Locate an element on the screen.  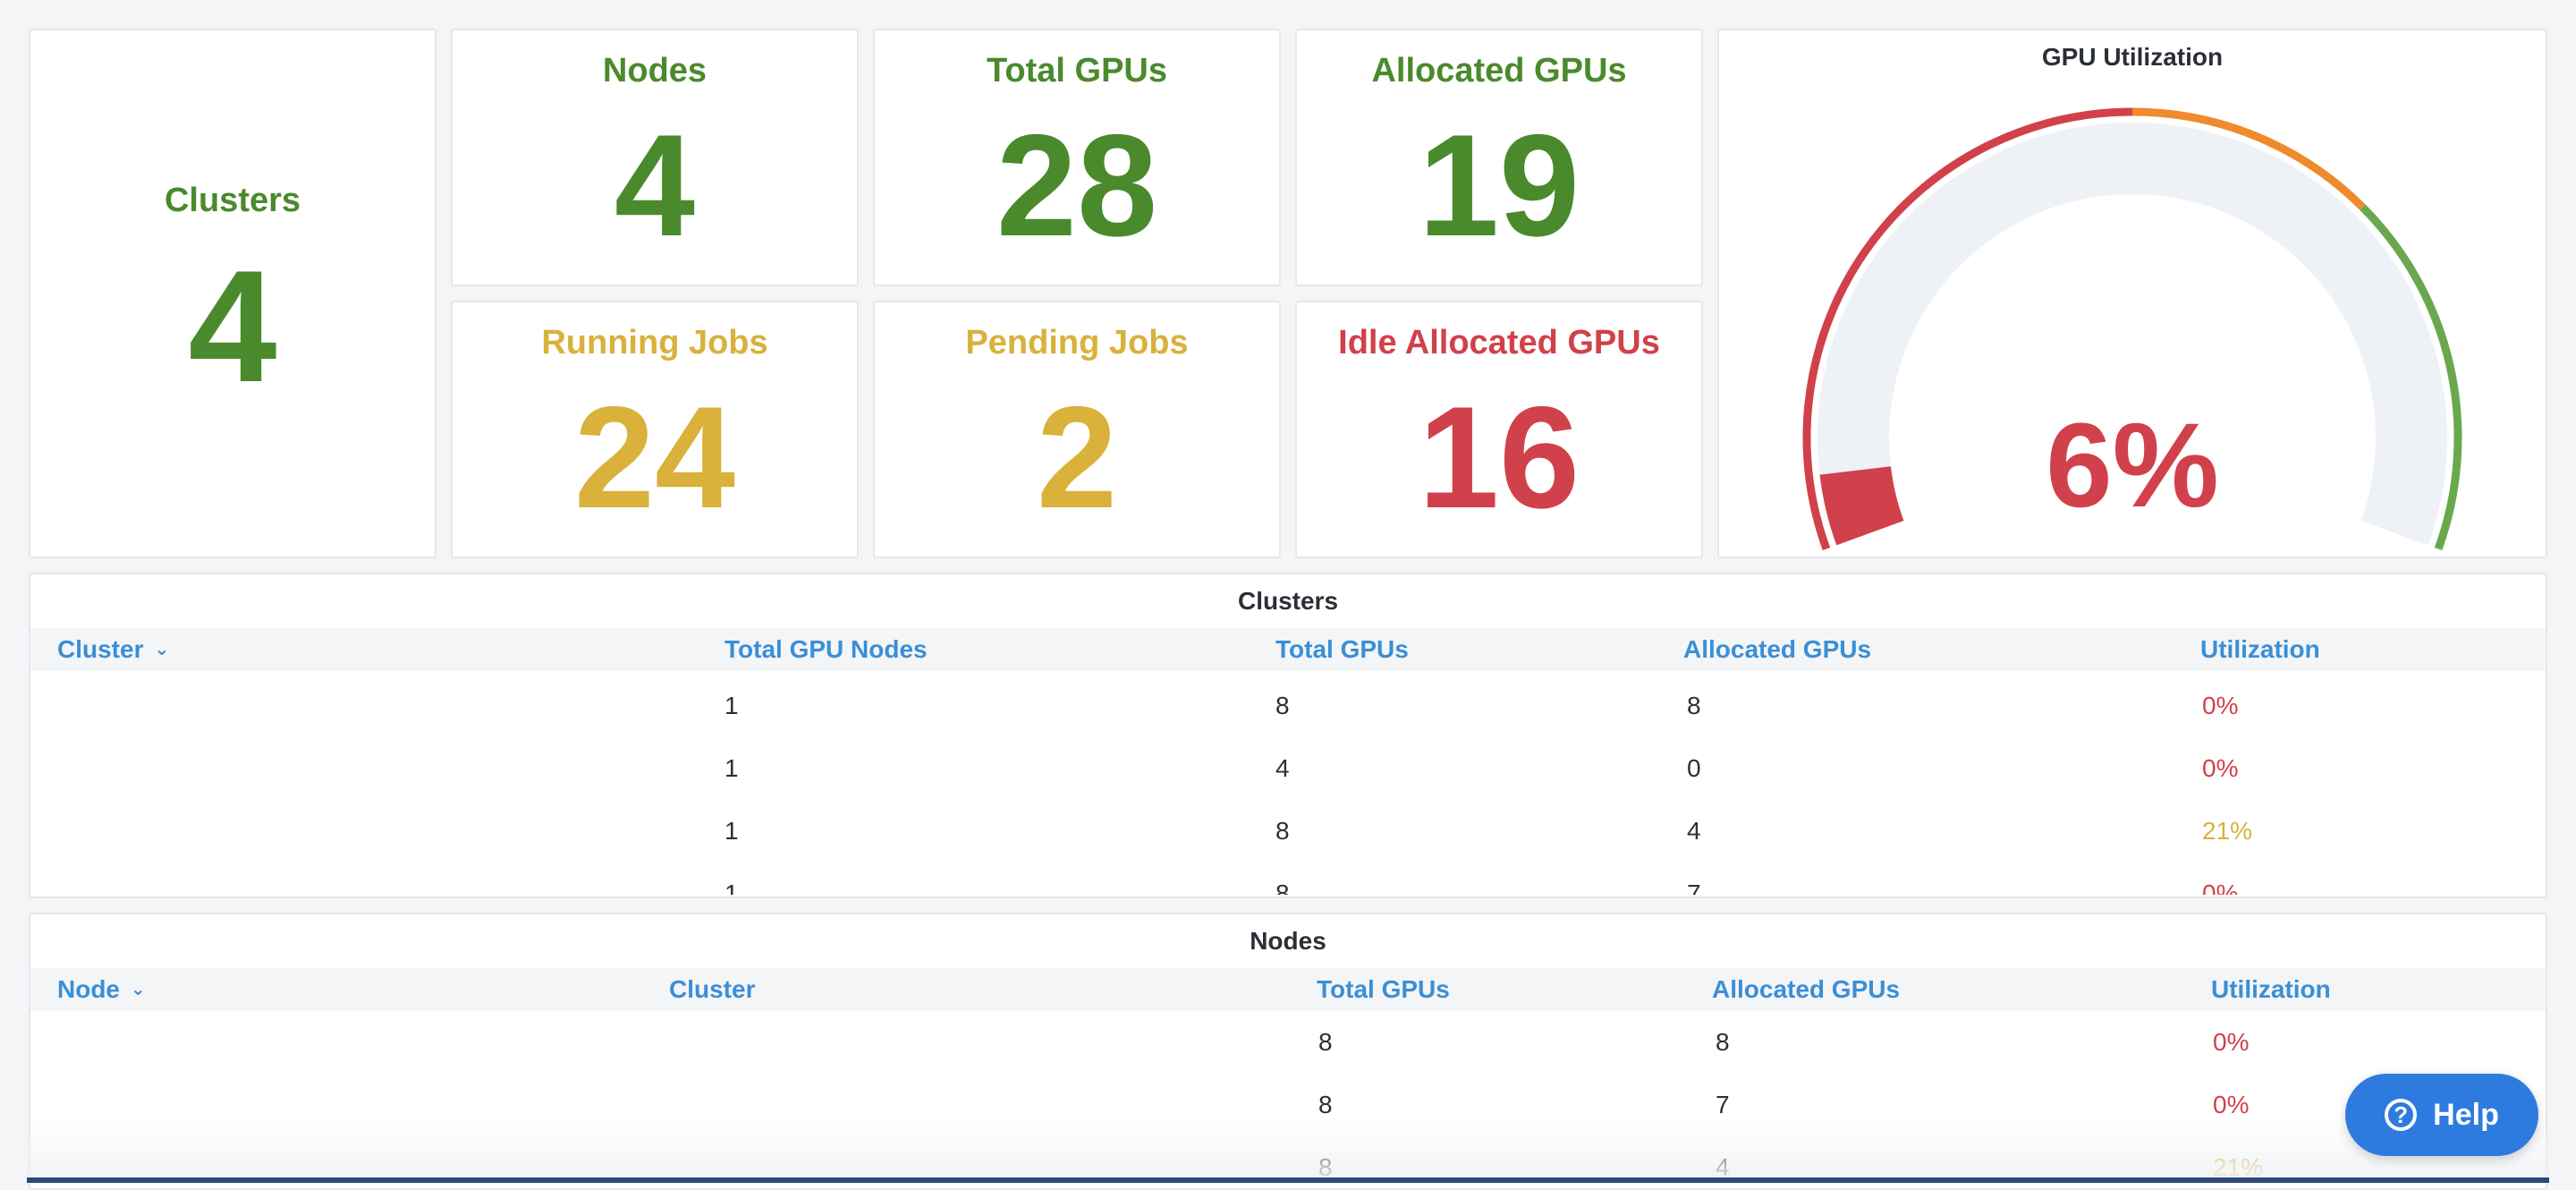
stat-title: Idle Allocated GPUs is located at coordinates (1499, 342).